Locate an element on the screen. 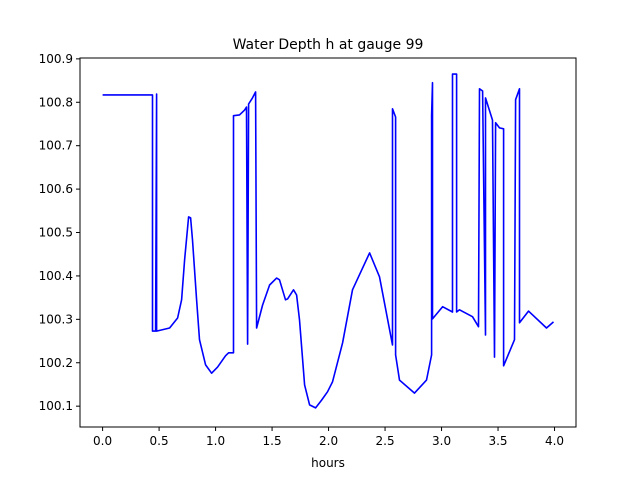 This screenshot has height=484, width=640. y-tick-label: 100.6 is located at coordinates (56, 189).